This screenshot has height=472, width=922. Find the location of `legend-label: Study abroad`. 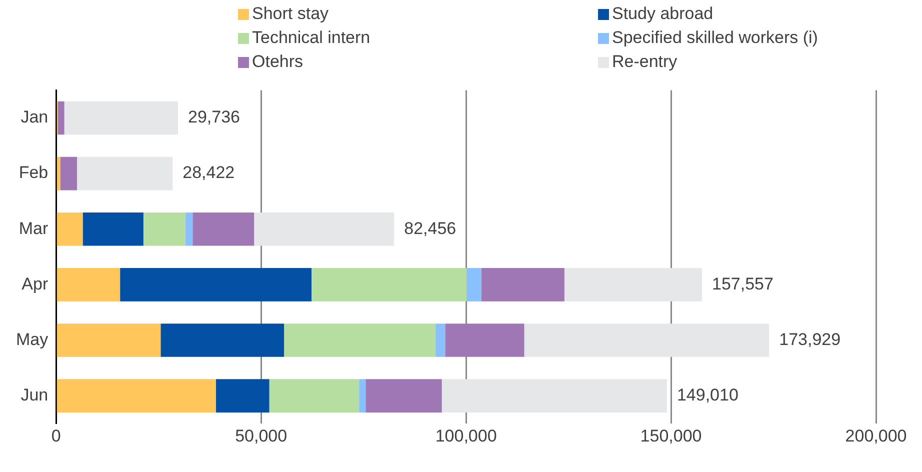

legend-label: Study abroad is located at coordinates (663, 14).